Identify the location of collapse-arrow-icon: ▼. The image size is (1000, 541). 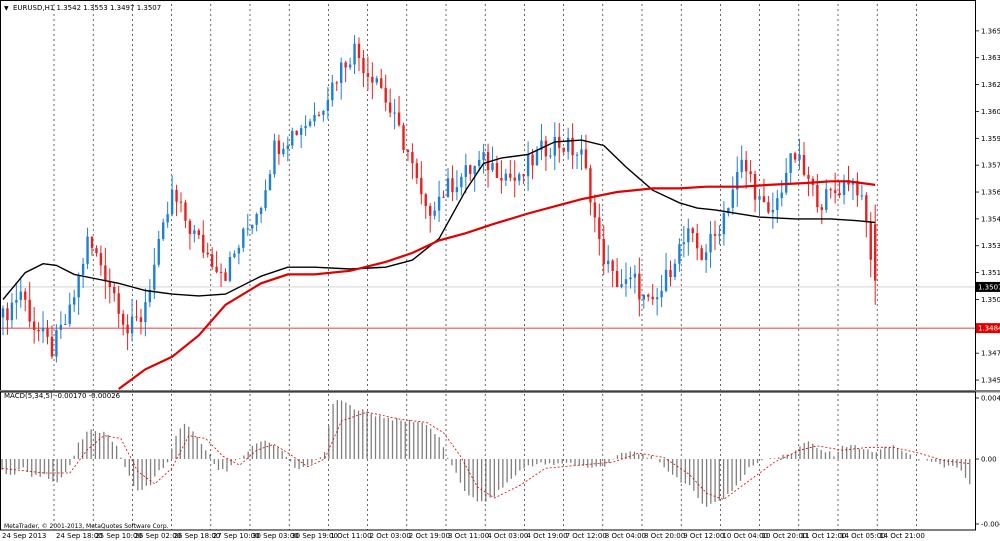
(6, 8).